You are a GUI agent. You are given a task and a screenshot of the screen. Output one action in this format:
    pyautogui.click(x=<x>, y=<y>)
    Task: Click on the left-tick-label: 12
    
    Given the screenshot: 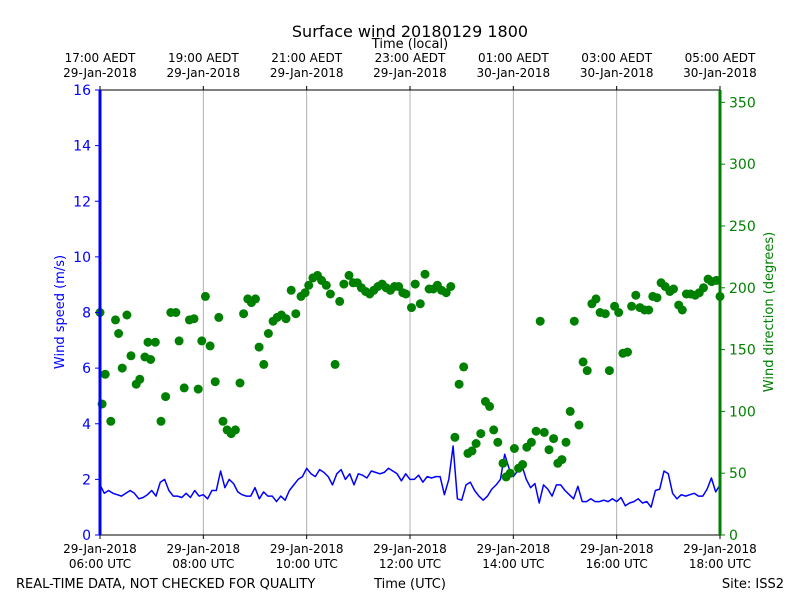 What is the action you would take?
    pyautogui.click(x=82, y=202)
    